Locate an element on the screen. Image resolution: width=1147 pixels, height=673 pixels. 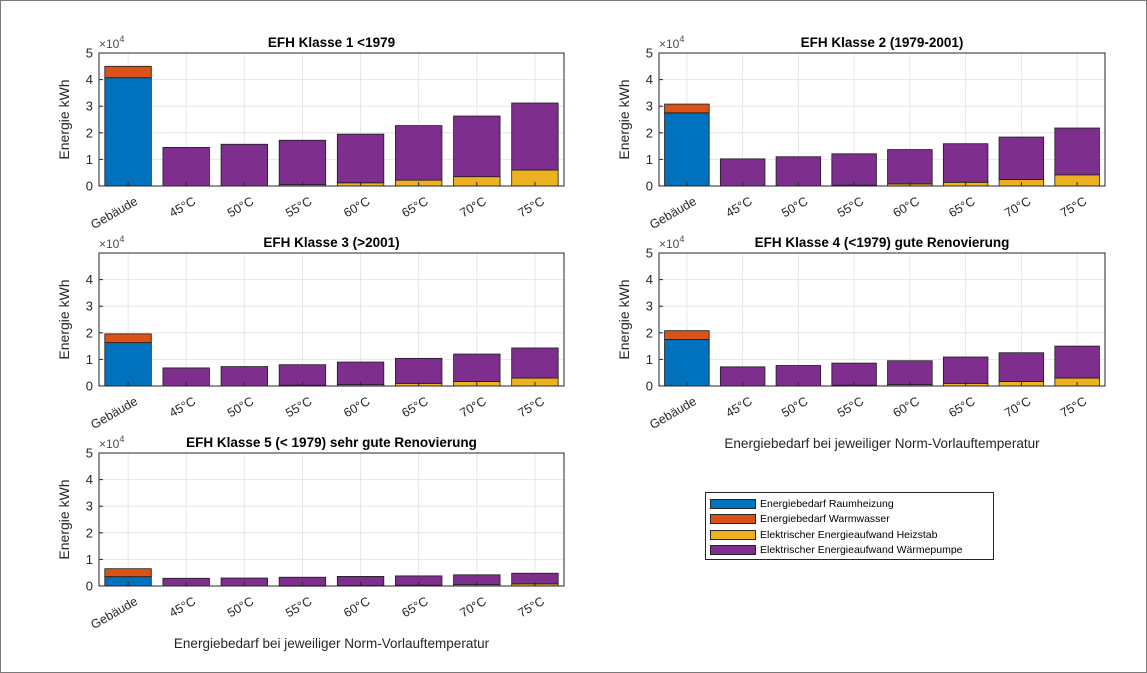
legend-swatch-waermepumpe is located at coordinates (733, 550).